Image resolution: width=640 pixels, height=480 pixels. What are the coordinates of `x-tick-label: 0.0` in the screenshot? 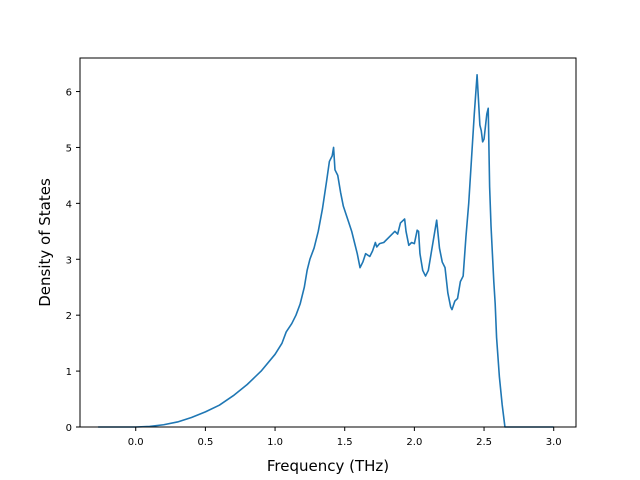 It's located at (136, 442).